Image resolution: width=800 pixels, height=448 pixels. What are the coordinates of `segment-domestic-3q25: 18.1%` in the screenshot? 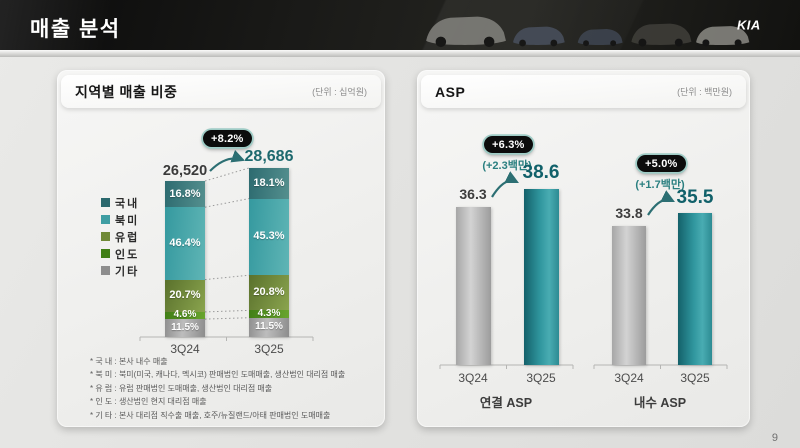 It's located at (269, 183).